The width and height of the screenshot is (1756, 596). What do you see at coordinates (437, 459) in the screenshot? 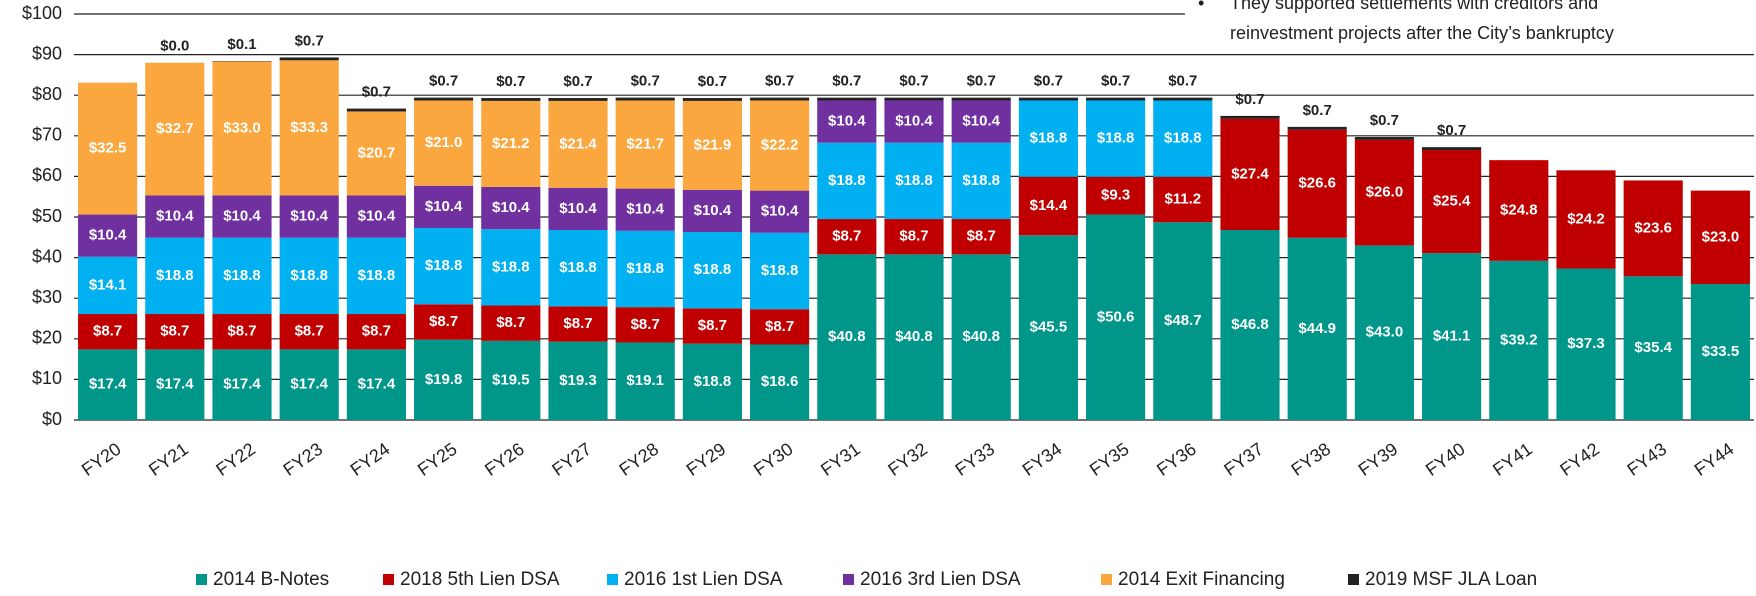
I see `x-tick-label: FY25` at bounding box center [437, 459].